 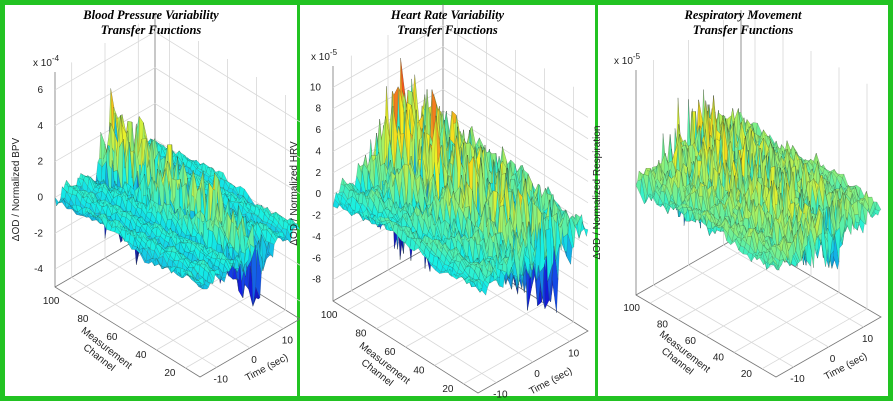 I want to click on panel-title: Heart Rate Variability, so click(x=447, y=15).